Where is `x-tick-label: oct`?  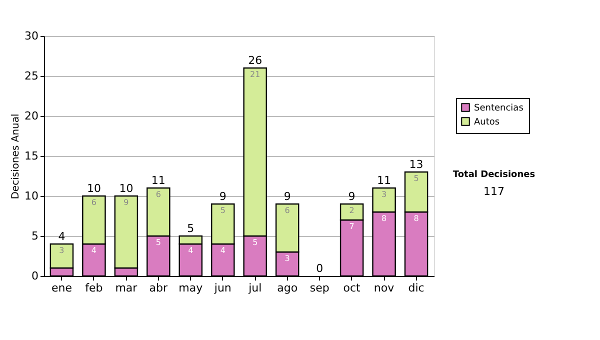 x-tick-label: oct is located at coordinates (352, 288).